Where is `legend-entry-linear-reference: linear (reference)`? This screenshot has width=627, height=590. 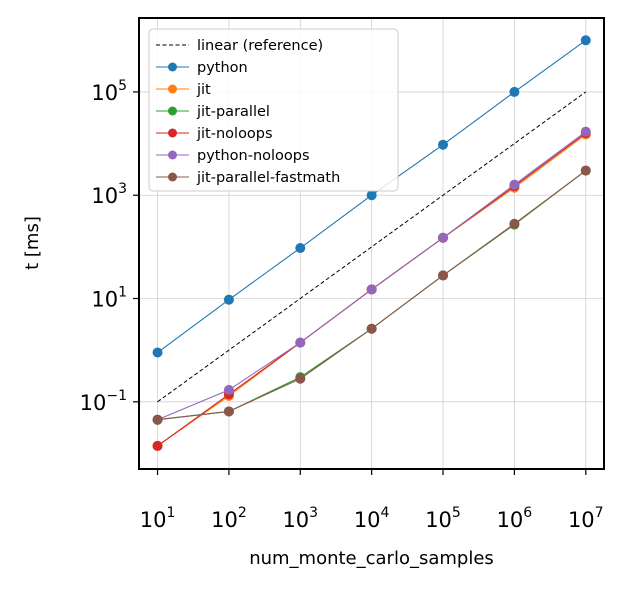 legend-entry-linear-reference: linear (reference) is located at coordinates (239, 46).